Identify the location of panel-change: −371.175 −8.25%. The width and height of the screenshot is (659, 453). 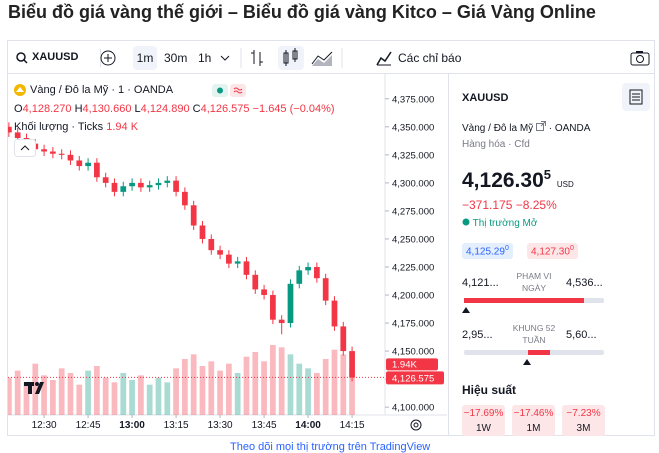
(509, 205).